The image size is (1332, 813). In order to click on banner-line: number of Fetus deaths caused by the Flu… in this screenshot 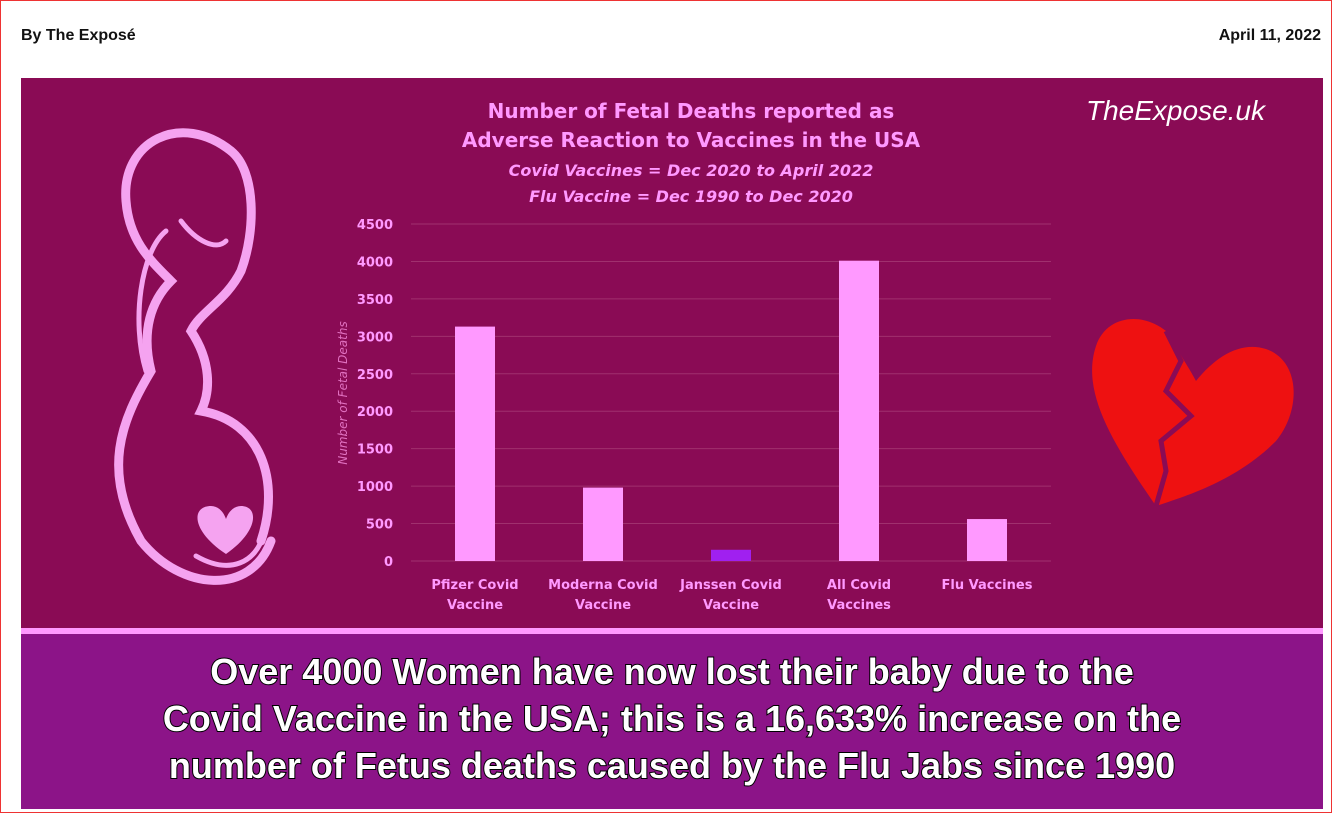, I will do `click(672, 765)`.